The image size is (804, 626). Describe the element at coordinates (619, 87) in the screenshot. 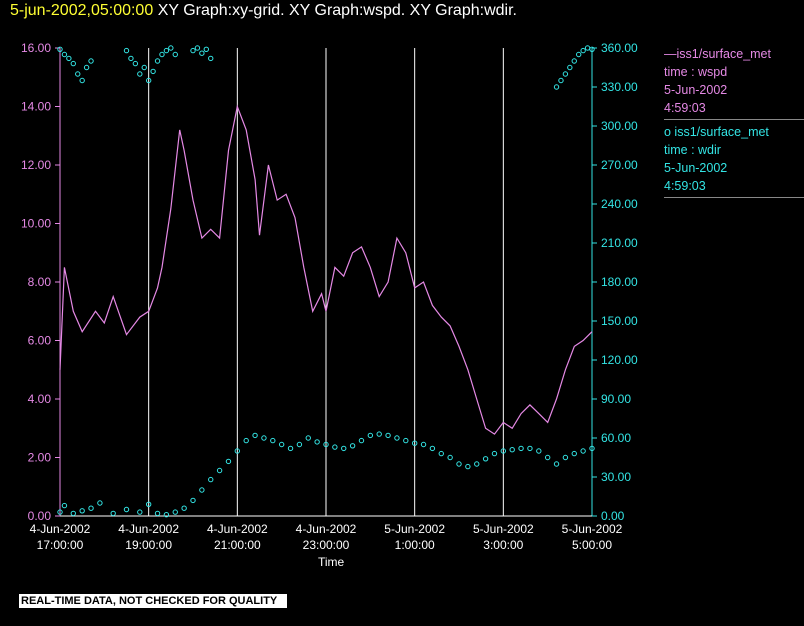

I see `y-right-tick-label: 330.00` at that location.